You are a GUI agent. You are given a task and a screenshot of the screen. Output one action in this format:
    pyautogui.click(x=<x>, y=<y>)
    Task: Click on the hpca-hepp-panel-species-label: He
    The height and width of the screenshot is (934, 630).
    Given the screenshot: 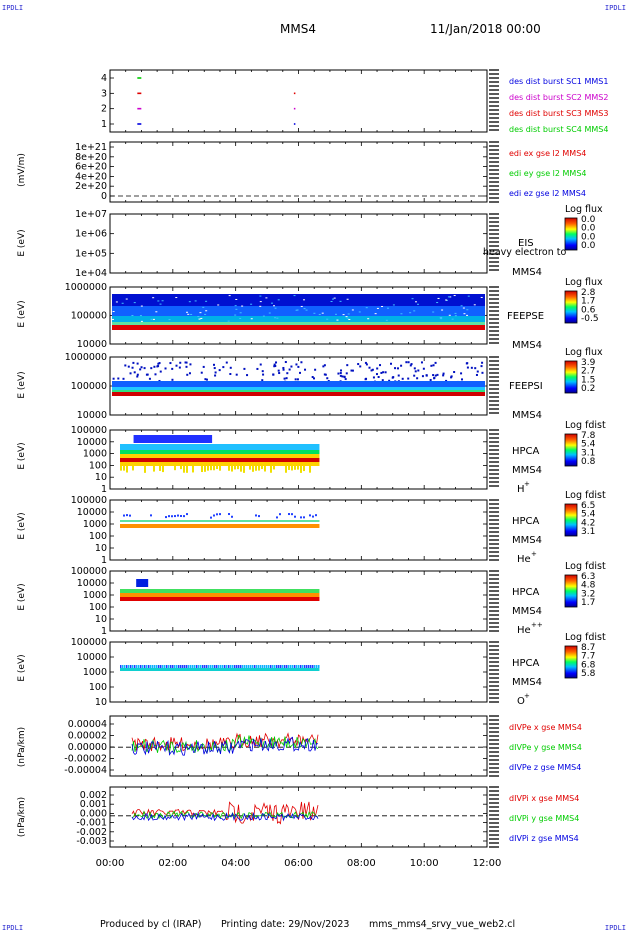 What is the action you would take?
    pyautogui.click(x=524, y=630)
    